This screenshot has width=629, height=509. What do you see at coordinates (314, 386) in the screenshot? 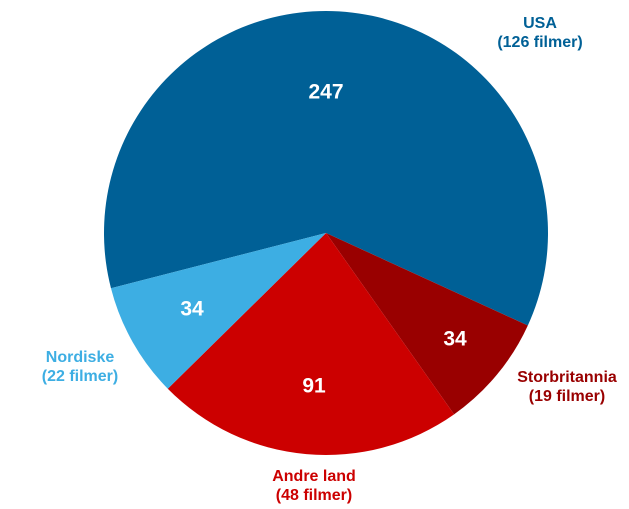
I see `value-label: 91` at bounding box center [314, 386].